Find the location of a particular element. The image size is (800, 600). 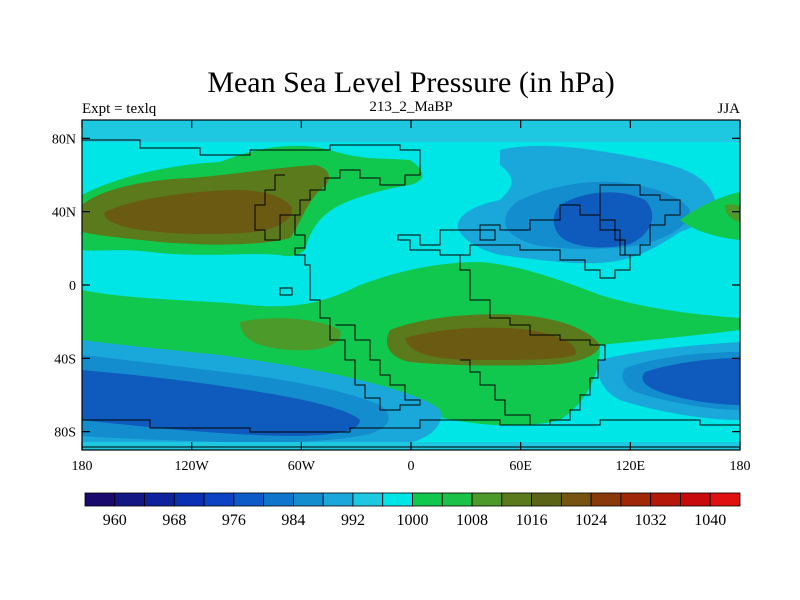

colorbar-label: 1040 is located at coordinates (710, 520).